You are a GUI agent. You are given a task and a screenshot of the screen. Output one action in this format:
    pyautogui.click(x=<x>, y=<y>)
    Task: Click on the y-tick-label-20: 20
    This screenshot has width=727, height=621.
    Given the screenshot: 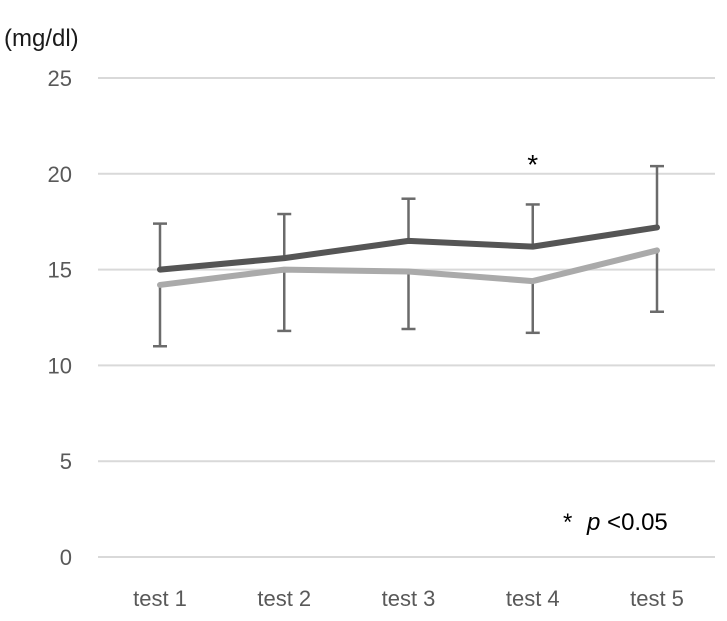 What is the action you would take?
    pyautogui.click(x=60, y=174)
    